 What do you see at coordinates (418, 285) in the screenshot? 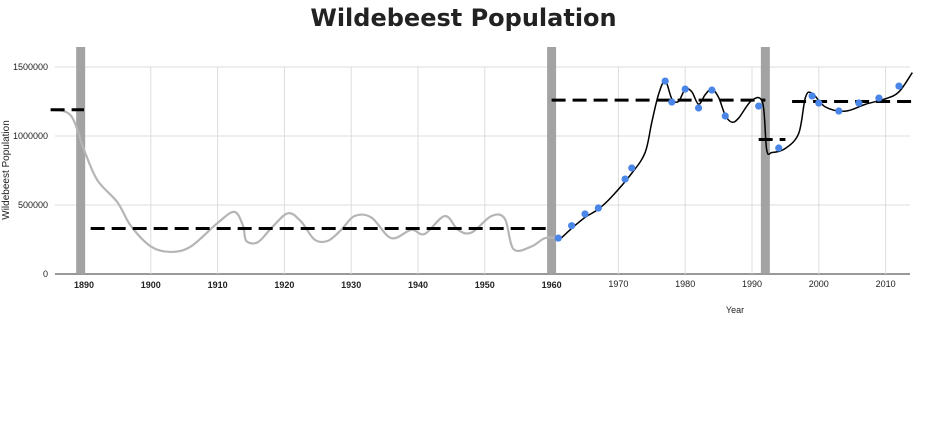
I see `x-tick-label: 1940` at bounding box center [418, 285].